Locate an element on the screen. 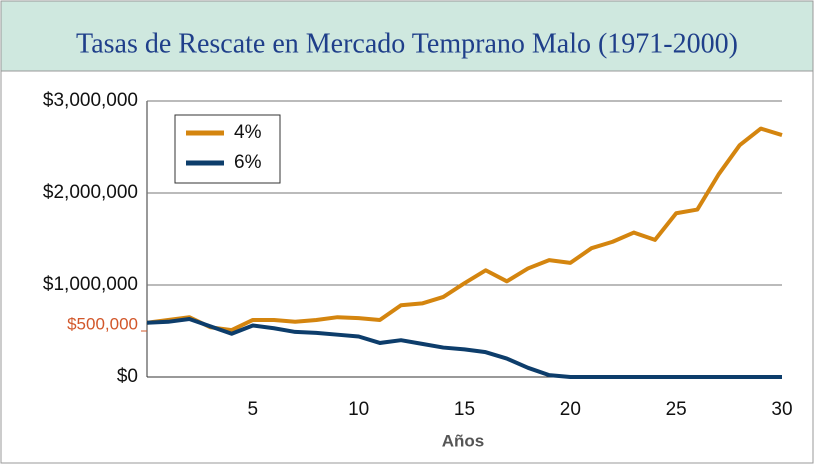 Image resolution: width=815 pixels, height=470 pixels. x-tick-label: 20 is located at coordinates (570, 409).